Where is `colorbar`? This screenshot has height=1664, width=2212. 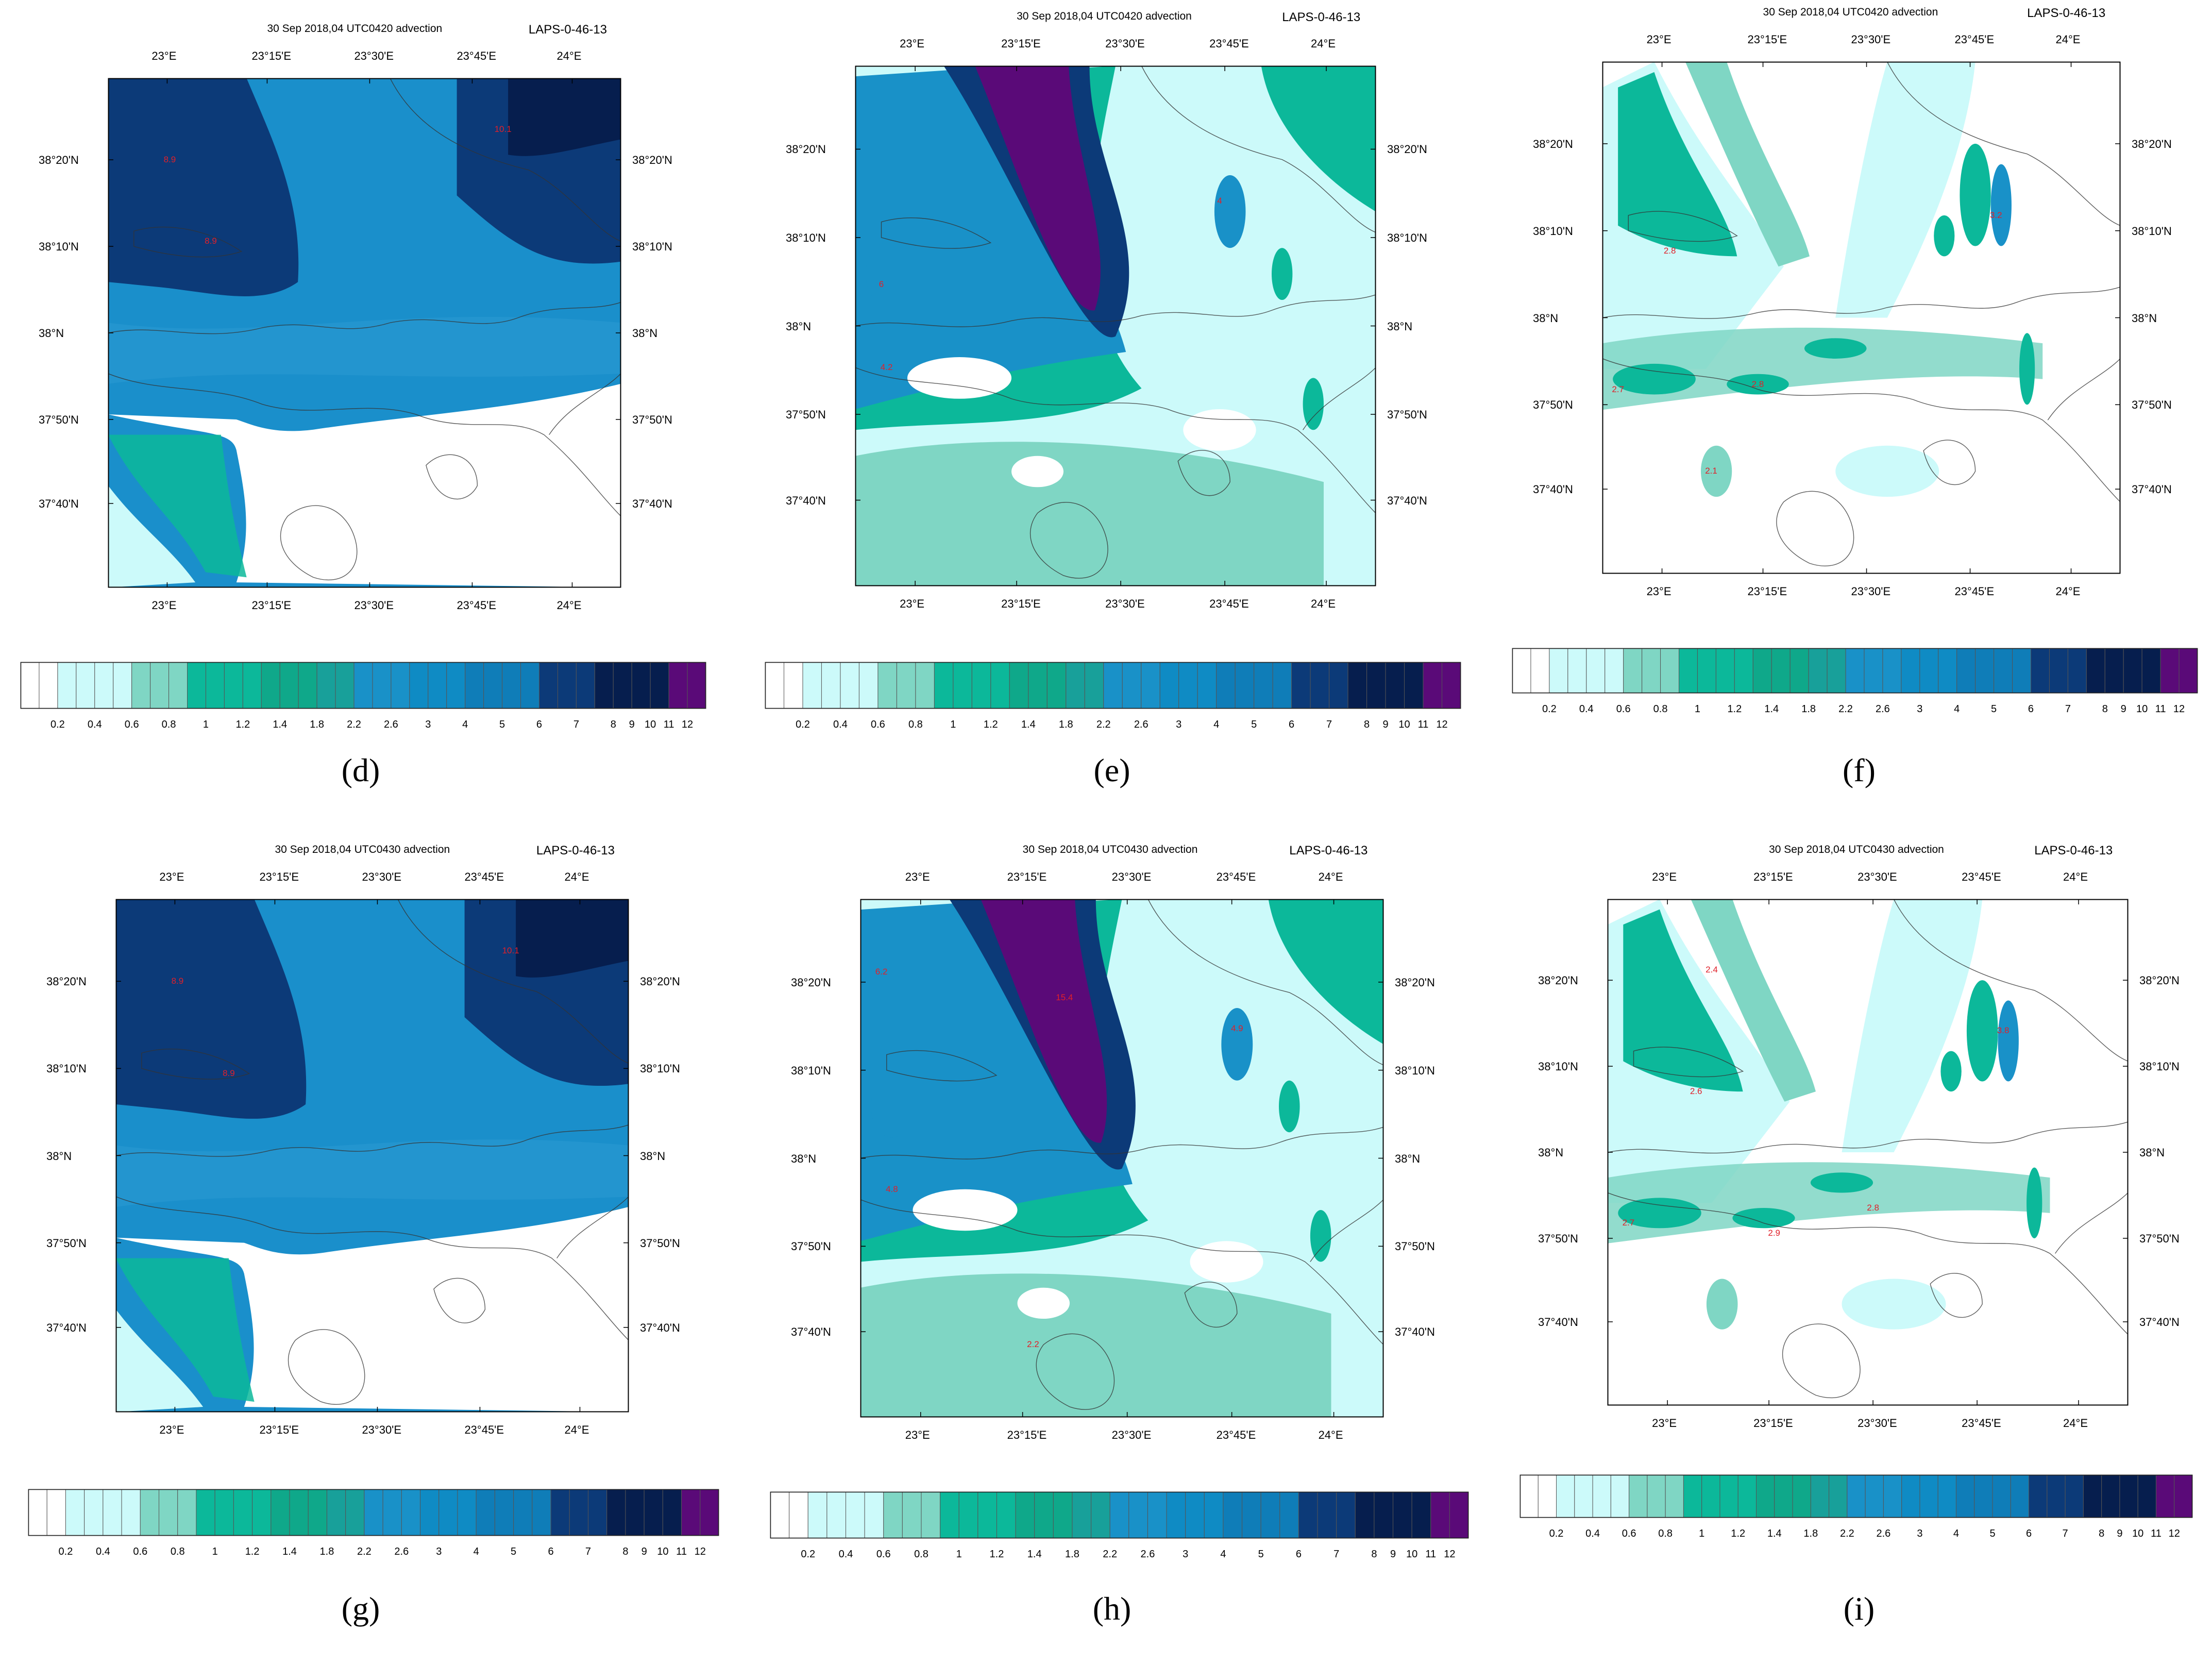 colorbar is located at coordinates (373, 1512).